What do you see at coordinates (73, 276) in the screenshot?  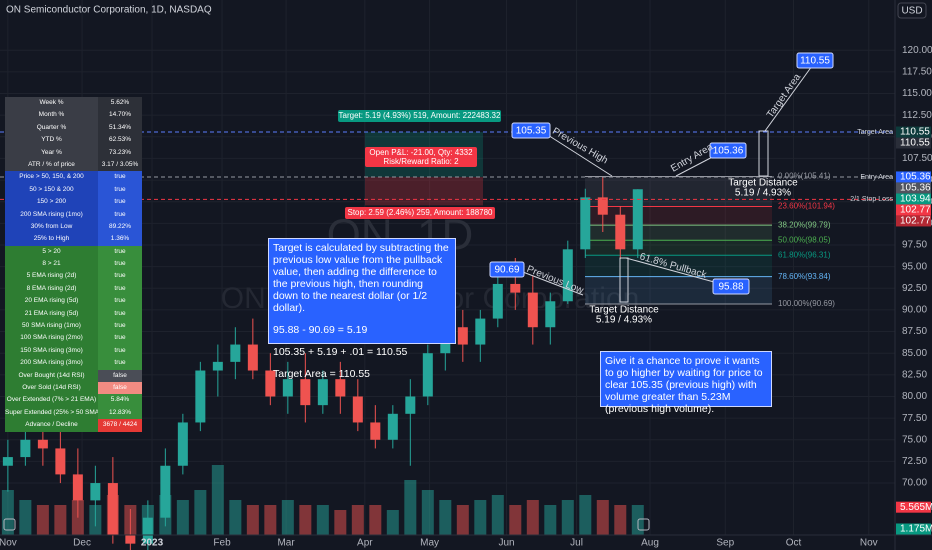 I see `table-row: 5 EMA rising (2d) true` at bounding box center [73, 276].